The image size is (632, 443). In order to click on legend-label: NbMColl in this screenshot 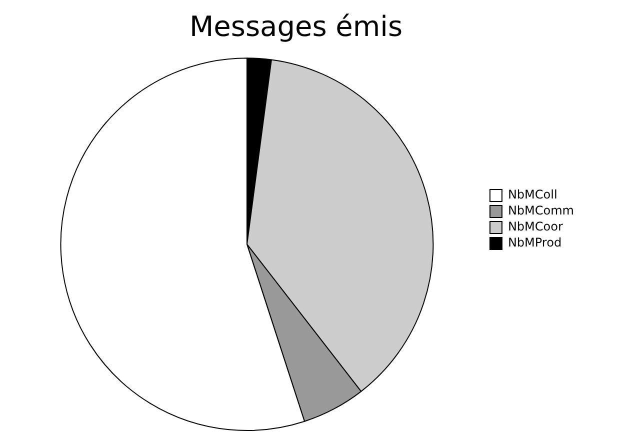, I will do `click(533, 195)`.